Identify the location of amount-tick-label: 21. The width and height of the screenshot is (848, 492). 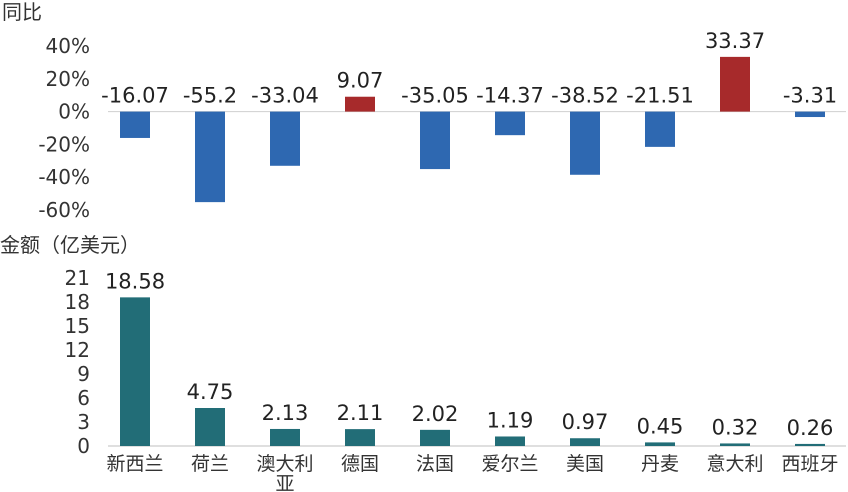
(77, 278).